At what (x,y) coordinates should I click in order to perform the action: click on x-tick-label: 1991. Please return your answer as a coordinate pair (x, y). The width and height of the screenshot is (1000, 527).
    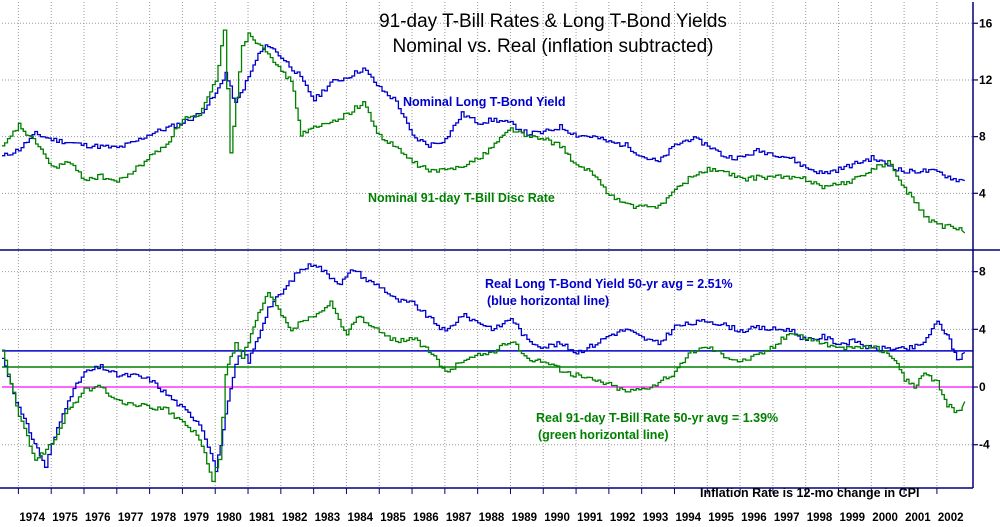
    Looking at the image, I should click on (590, 518).